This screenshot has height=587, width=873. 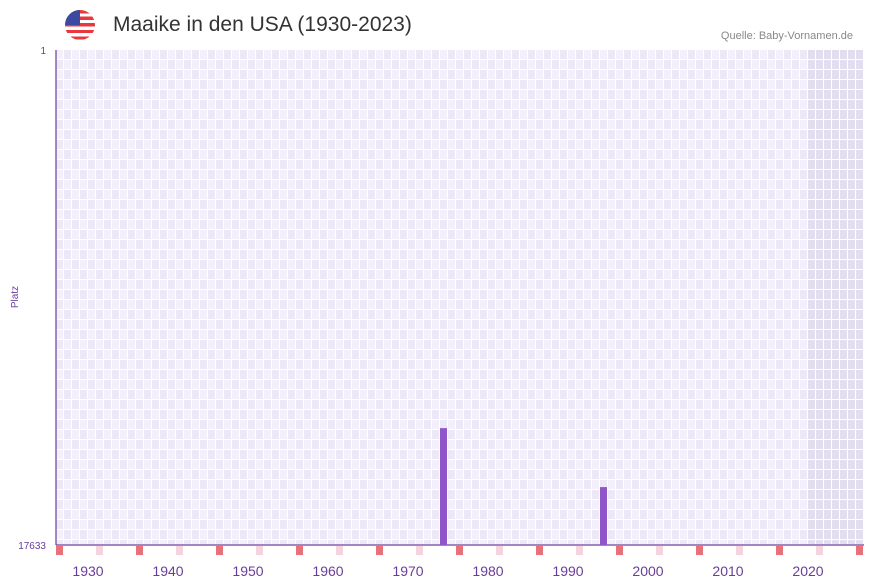 I want to click on x-tick-label: 2000, so click(x=647, y=571).